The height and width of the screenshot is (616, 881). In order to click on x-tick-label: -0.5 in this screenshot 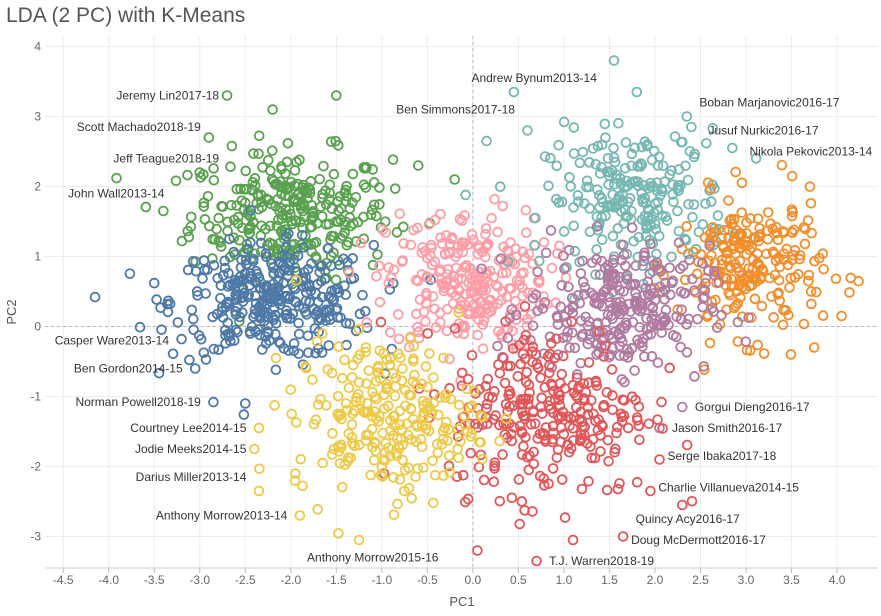, I will do `click(427, 580)`.